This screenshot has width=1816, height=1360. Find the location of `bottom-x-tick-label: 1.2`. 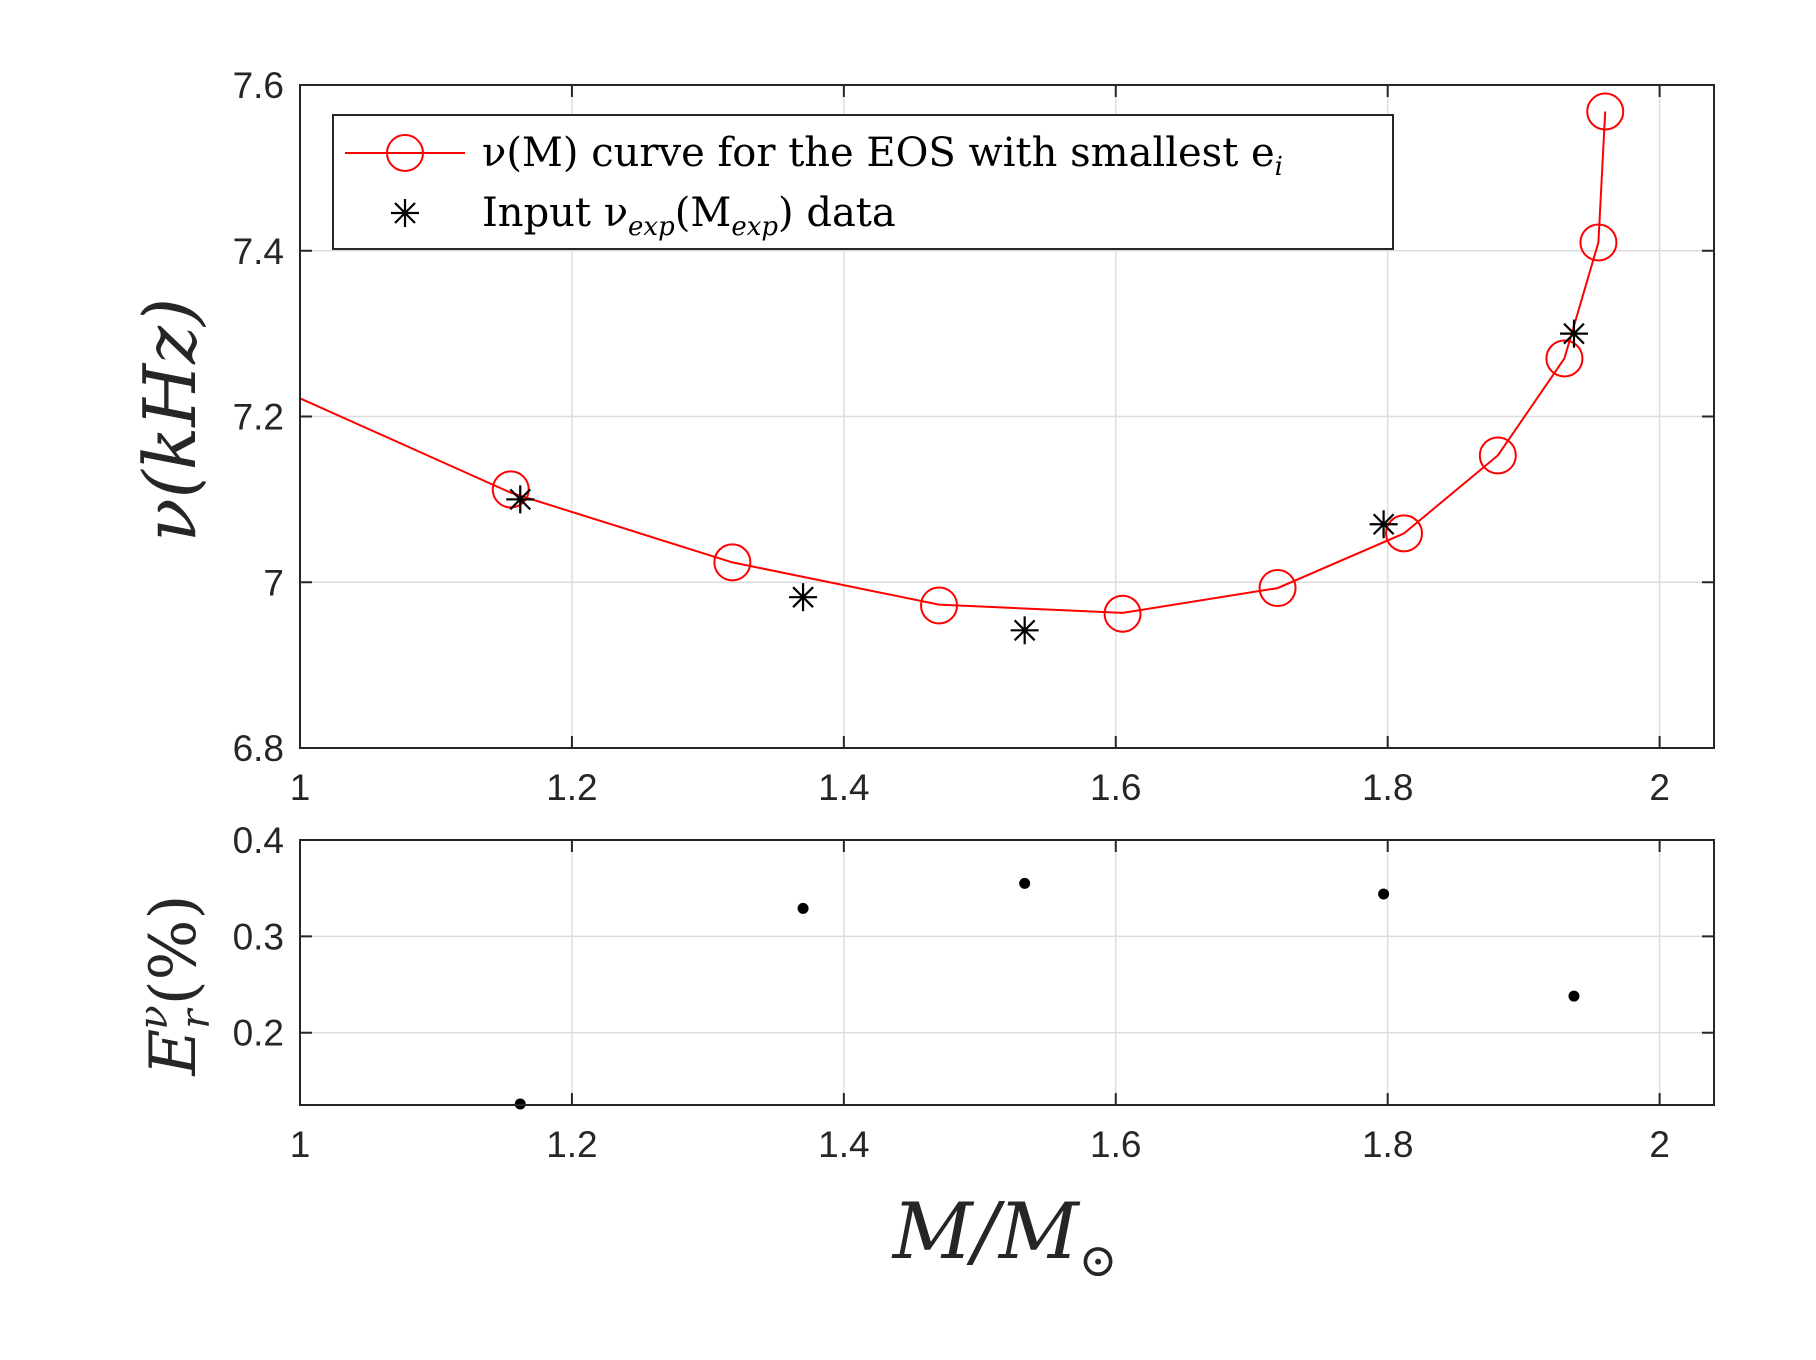

bottom-x-tick-label: 1.2 is located at coordinates (571, 1144).